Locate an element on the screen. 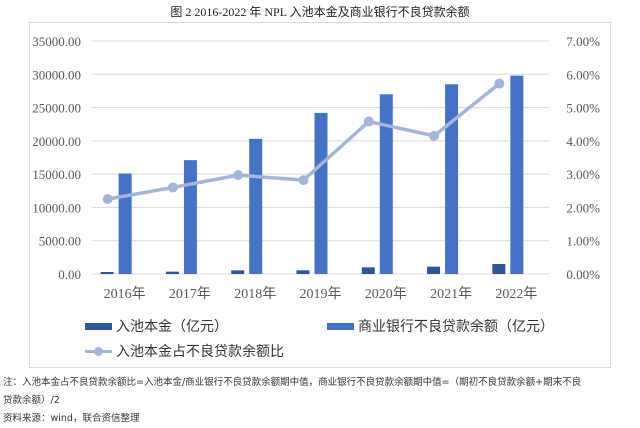  x-tick-label: 2022年 is located at coordinates (516, 294).